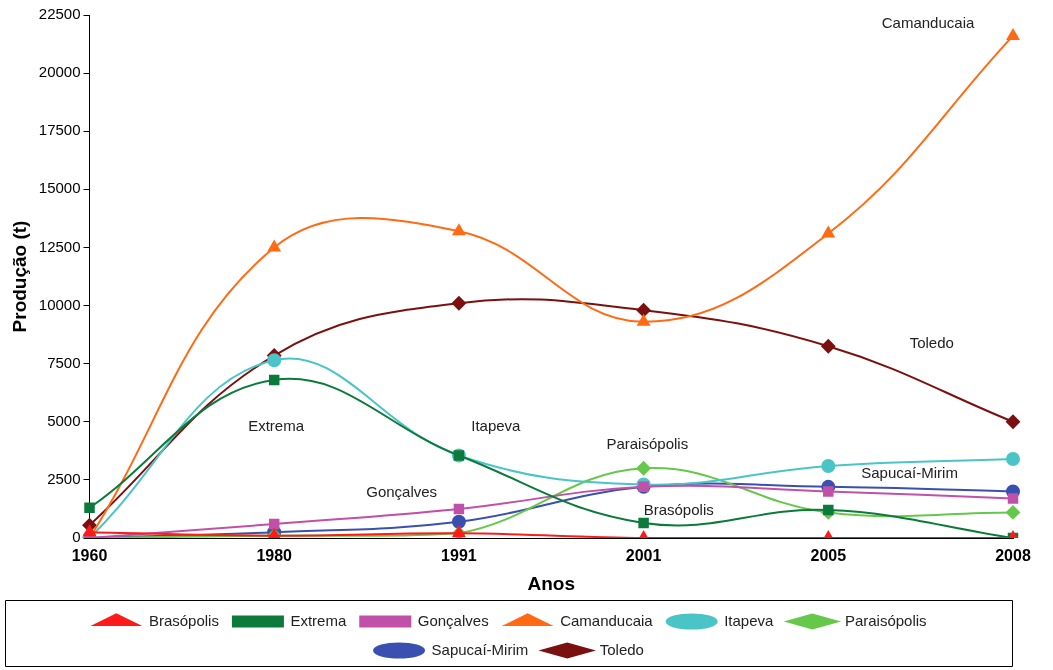 The width and height of the screenshot is (1053, 670). Describe the element at coordinates (183, 620) in the screenshot. I see `legend-label: Brasópolis` at that location.